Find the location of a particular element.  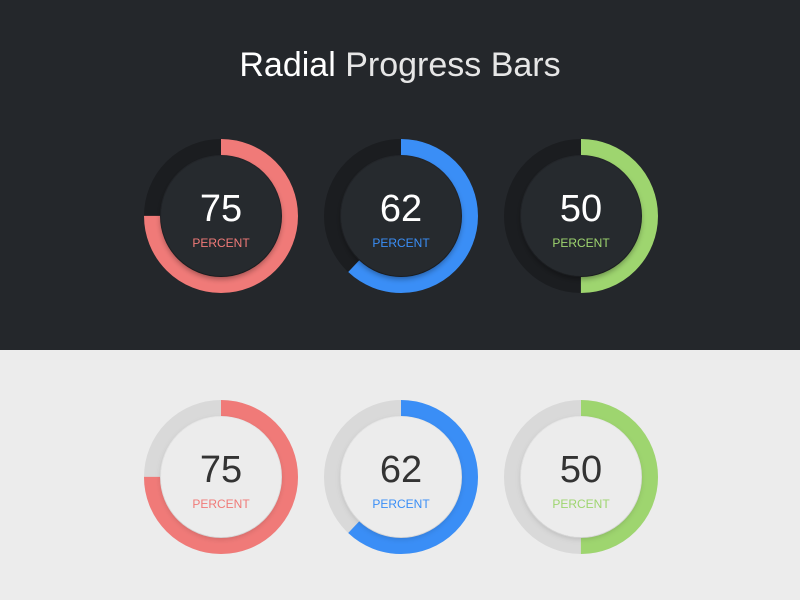

page-title: Radial Progress Bars is located at coordinates (399, 65).